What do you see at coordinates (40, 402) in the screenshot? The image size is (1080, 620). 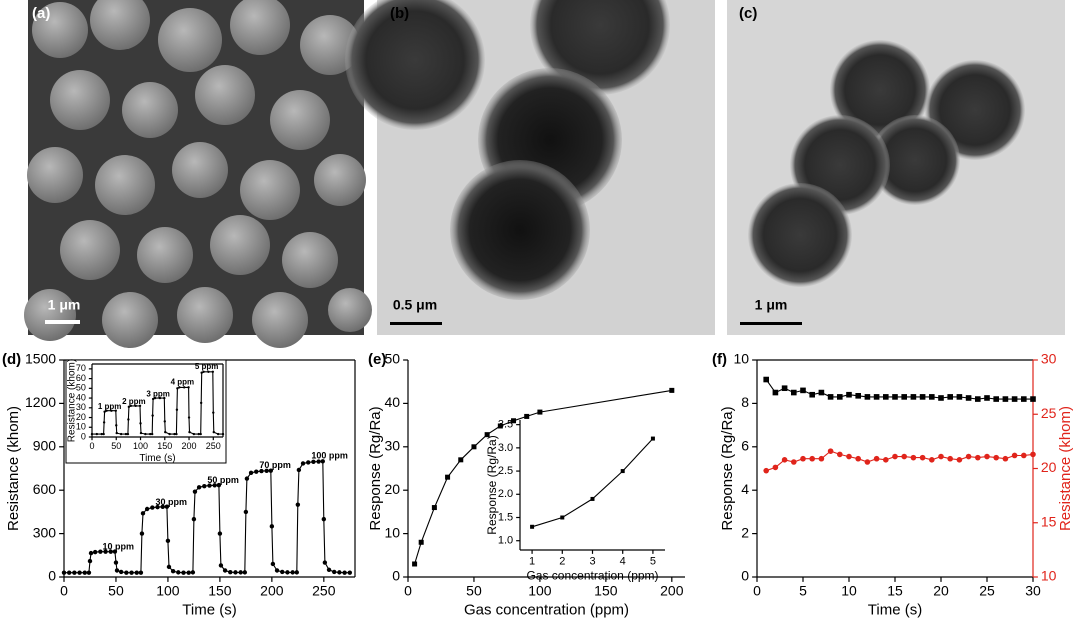 I see `y-tick-label: 1200` at bounding box center [40, 402].